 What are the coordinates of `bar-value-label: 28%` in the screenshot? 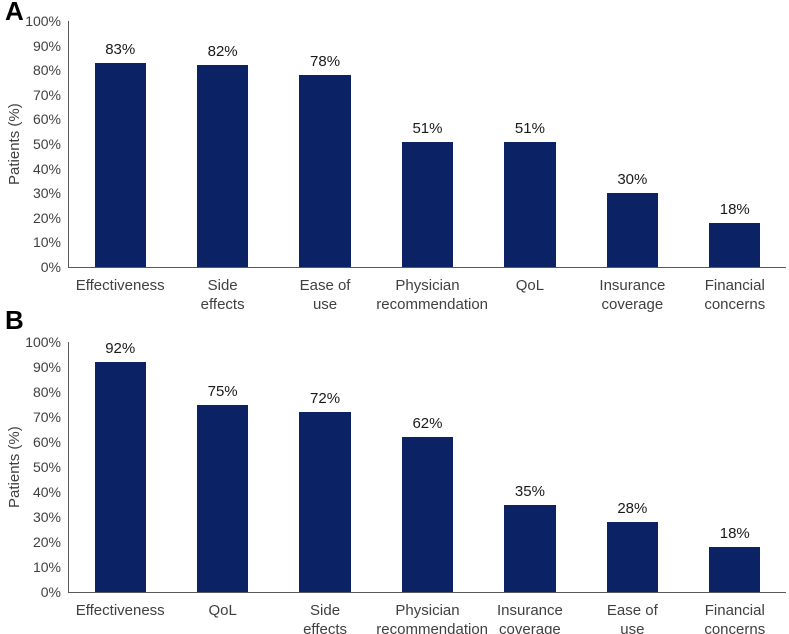 It's located at (632, 508).